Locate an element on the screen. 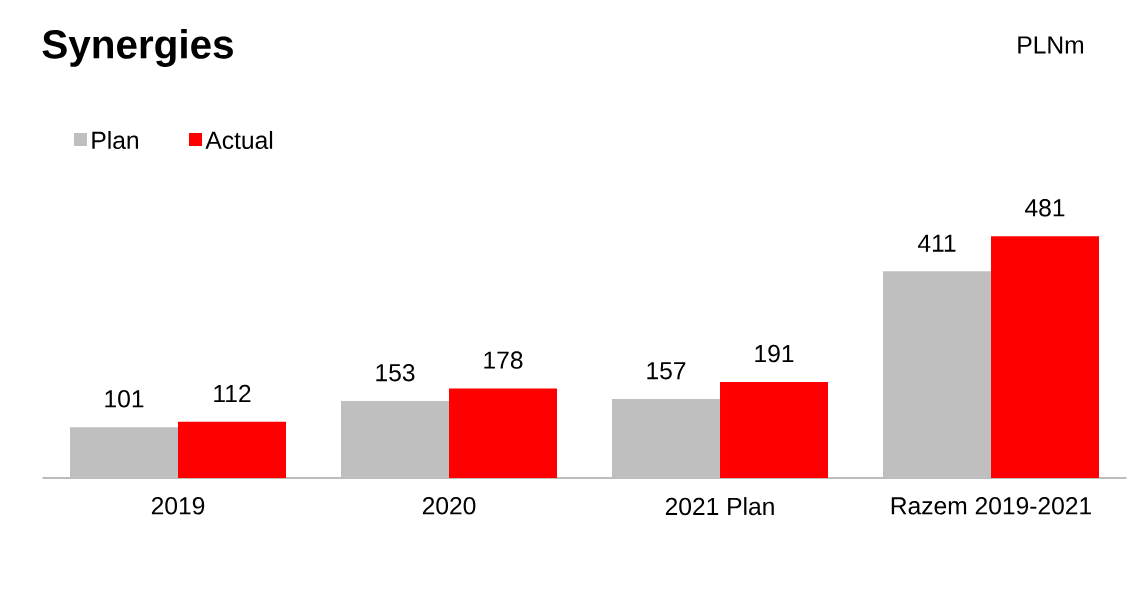 Image resolution: width=1143 pixels, height=598 pixels. data-label: 112 is located at coordinates (232, 393).